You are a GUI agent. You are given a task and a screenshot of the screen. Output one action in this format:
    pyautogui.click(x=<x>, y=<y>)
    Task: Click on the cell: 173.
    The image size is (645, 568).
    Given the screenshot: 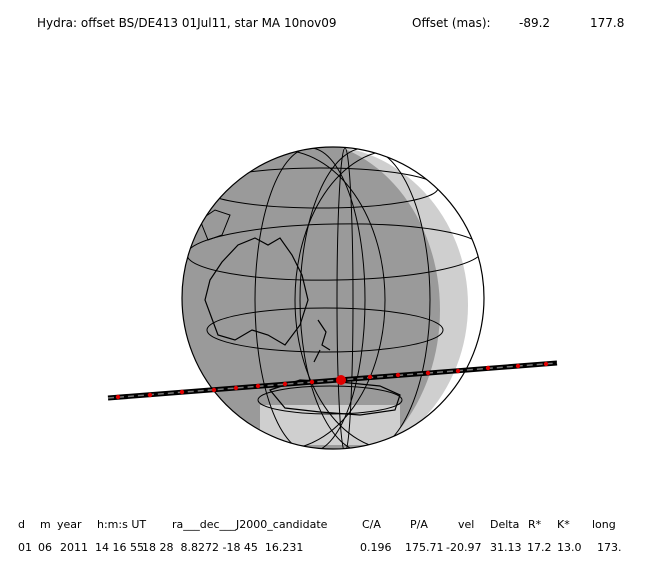 What is the action you would take?
    pyautogui.click(x=609, y=547)
    